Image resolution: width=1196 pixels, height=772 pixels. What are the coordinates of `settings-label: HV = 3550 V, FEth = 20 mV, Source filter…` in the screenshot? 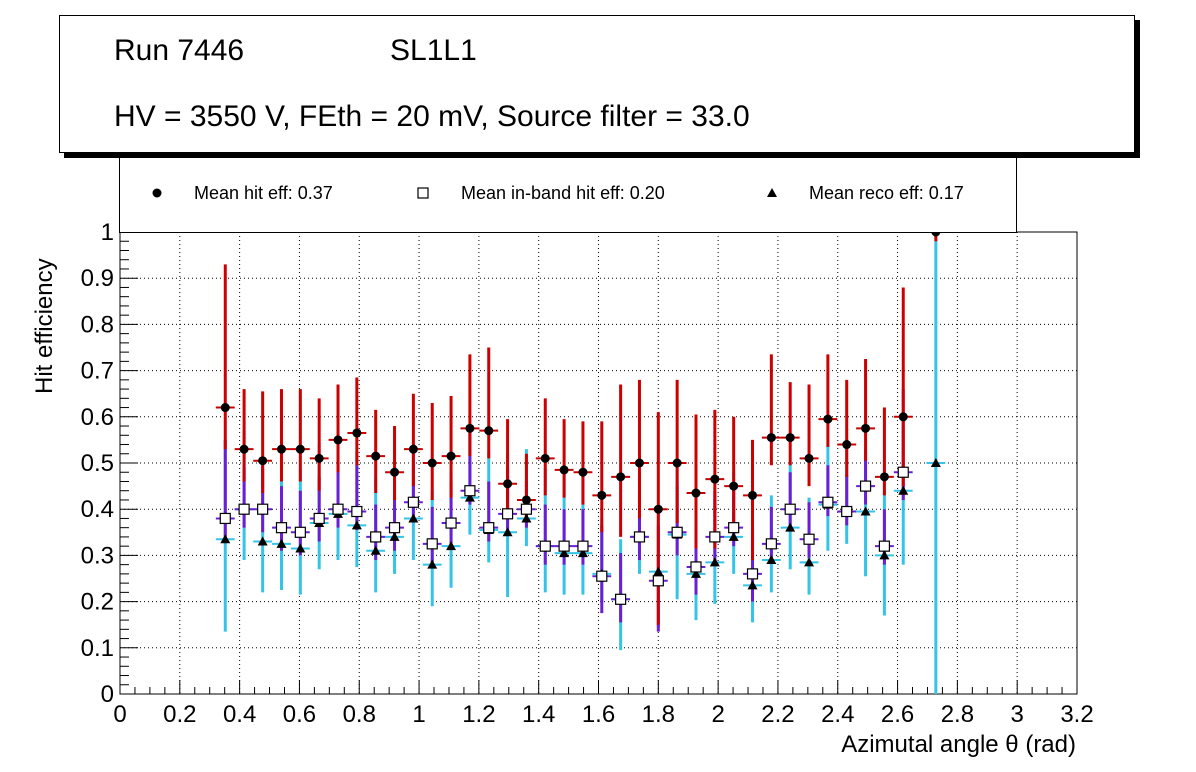 It's located at (432, 116).